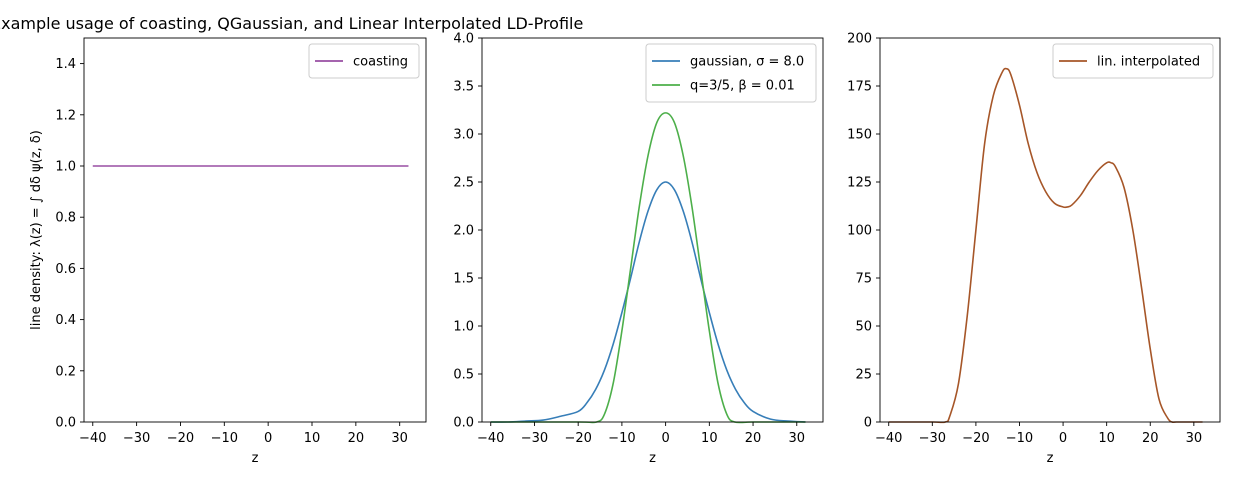  Describe the element at coordinates (65, 269) in the screenshot. I see `y-tick-label: 0.6` at that location.